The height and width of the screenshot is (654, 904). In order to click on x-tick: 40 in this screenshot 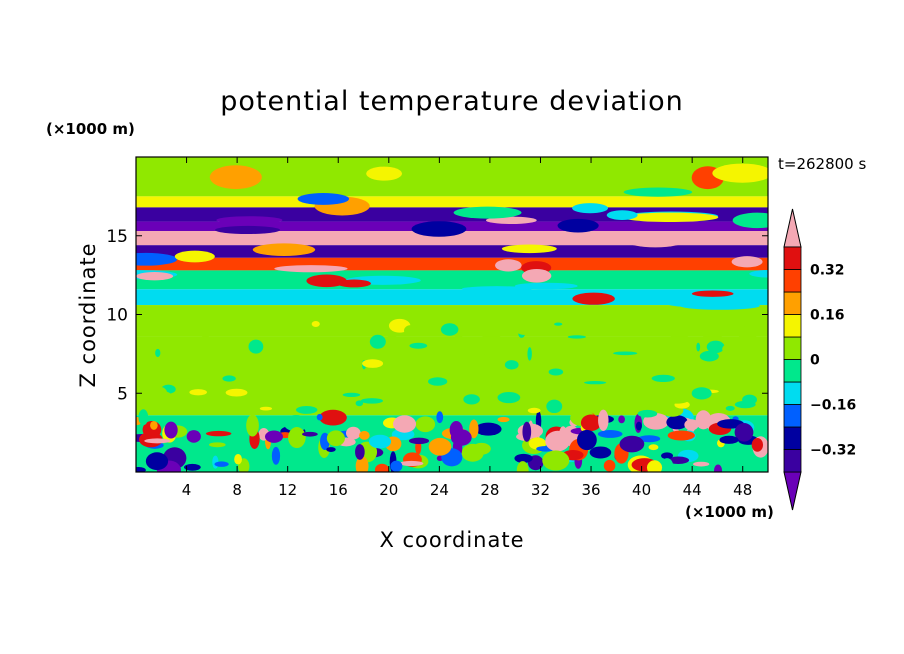, I will do `click(641, 328)`.